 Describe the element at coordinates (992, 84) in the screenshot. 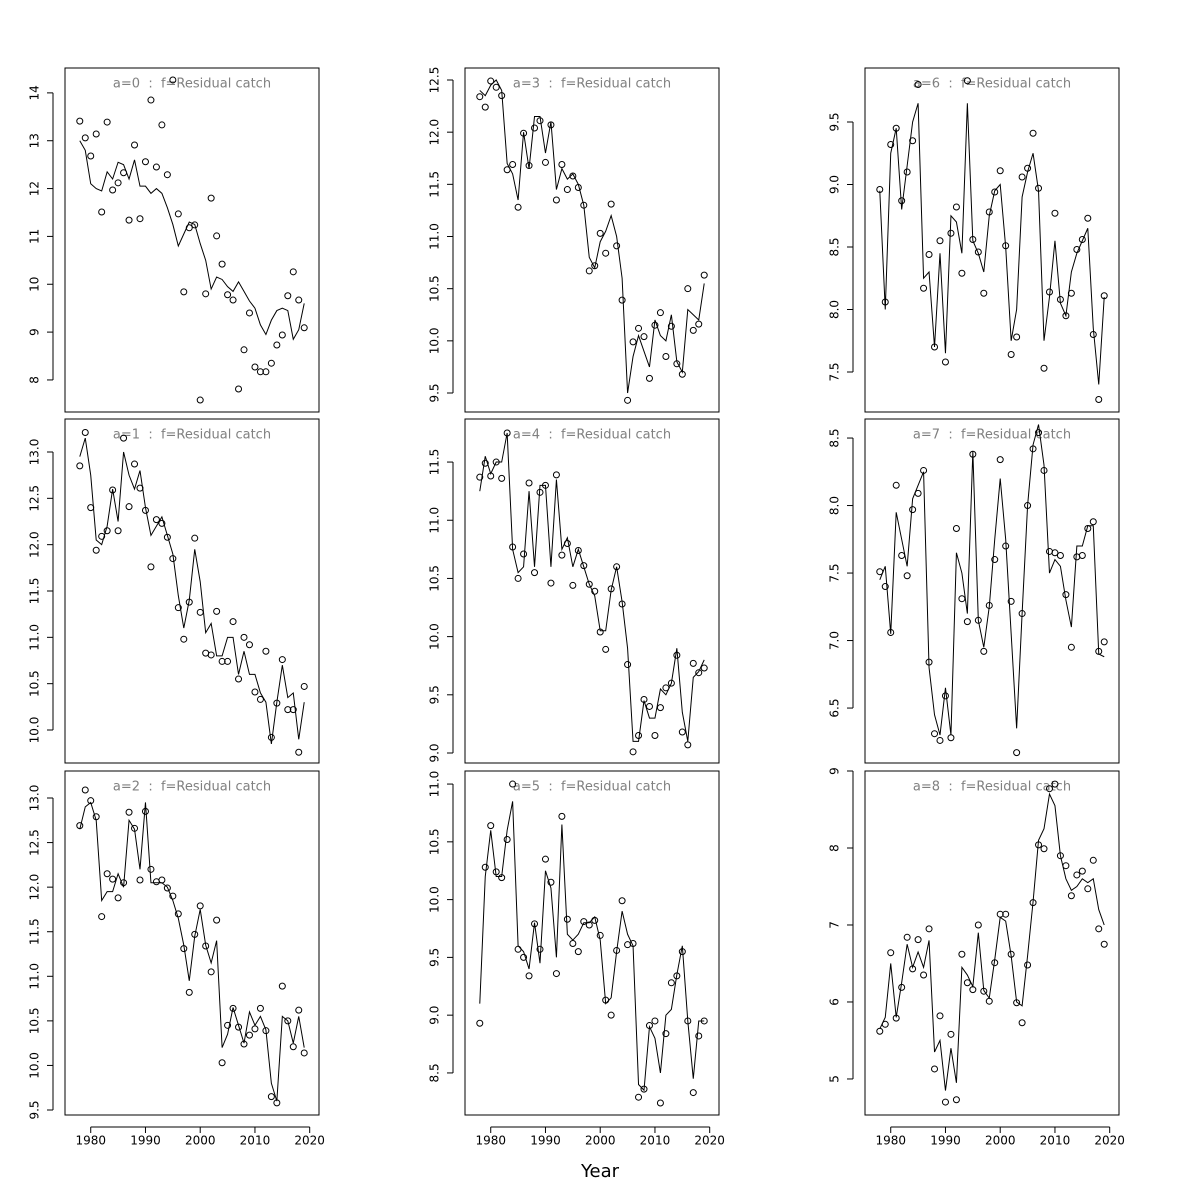

I see `panel-title: a=6 : f=Residual catch` at that location.